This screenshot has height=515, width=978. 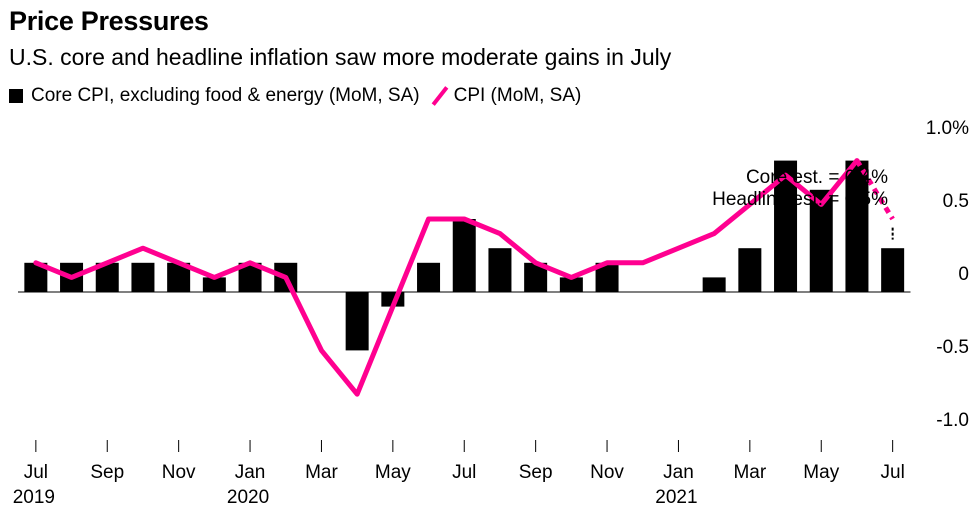 What do you see at coordinates (947, 128) in the screenshot?
I see `y-tick-label: 1.0%` at bounding box center [947, 128].